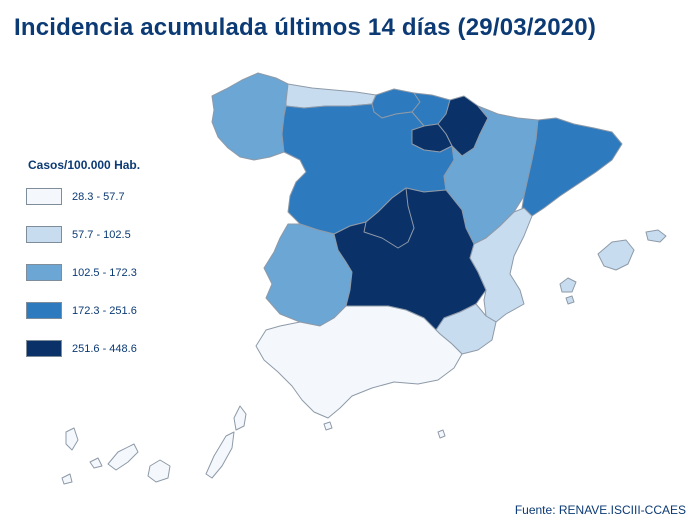 This screenshot has height=529, width=700. What do you see at coordinates (72, 439) in the screenshot?
I see `region-canarias-la-palma` at bounding box center [72, 439].